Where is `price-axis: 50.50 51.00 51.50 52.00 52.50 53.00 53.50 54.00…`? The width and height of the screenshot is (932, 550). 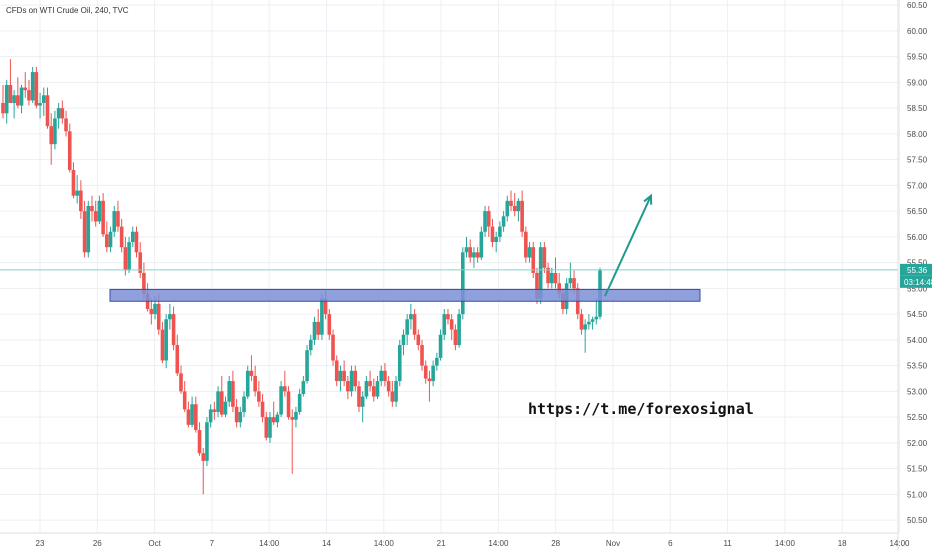
price-axis: 50.50 51.00 51.50 52.00 52.50 53.00 53.50 54.00… is located at coordinates (914, 275).